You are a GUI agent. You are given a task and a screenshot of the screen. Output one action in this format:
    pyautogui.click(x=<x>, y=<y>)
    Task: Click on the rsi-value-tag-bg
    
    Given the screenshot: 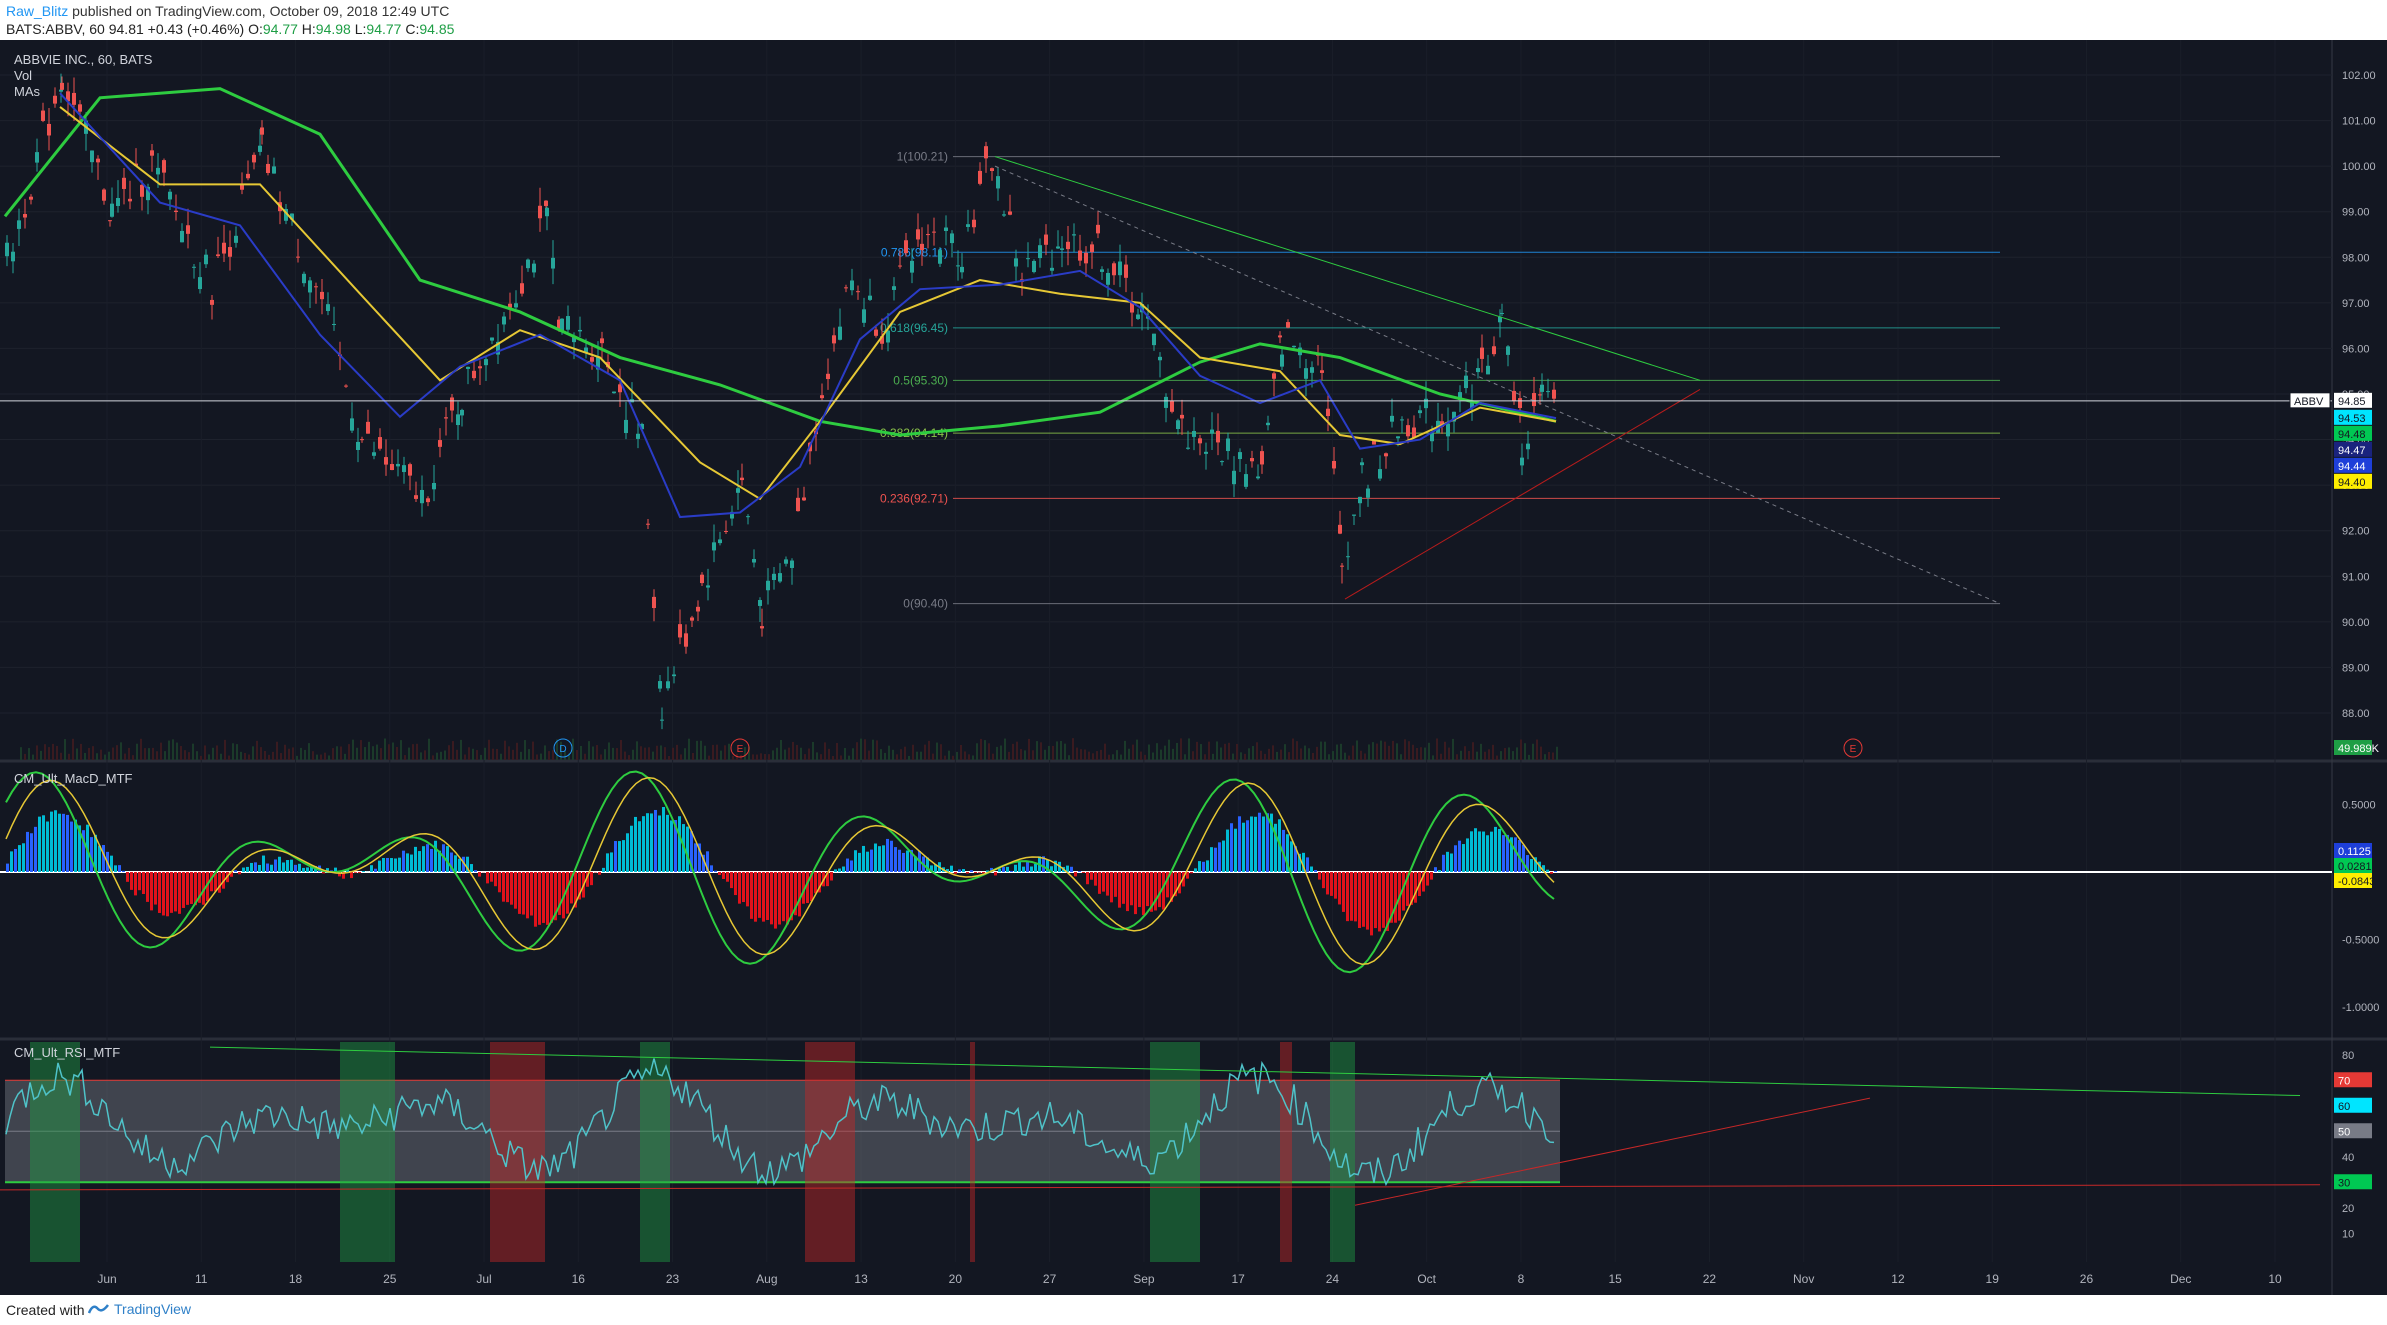 What is the action you would take?
    pyautogui.click(x=2353, y=1105)
    